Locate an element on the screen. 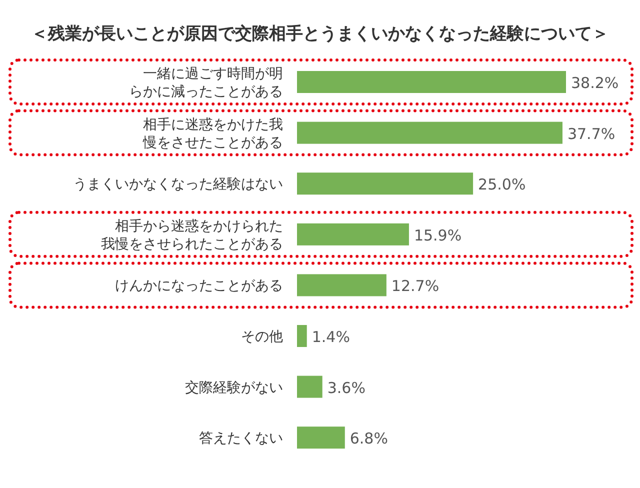  y-tick-label: 相手から迷惑をかけられた我慢をさせられたことがある is located at coordinates (192, 235).